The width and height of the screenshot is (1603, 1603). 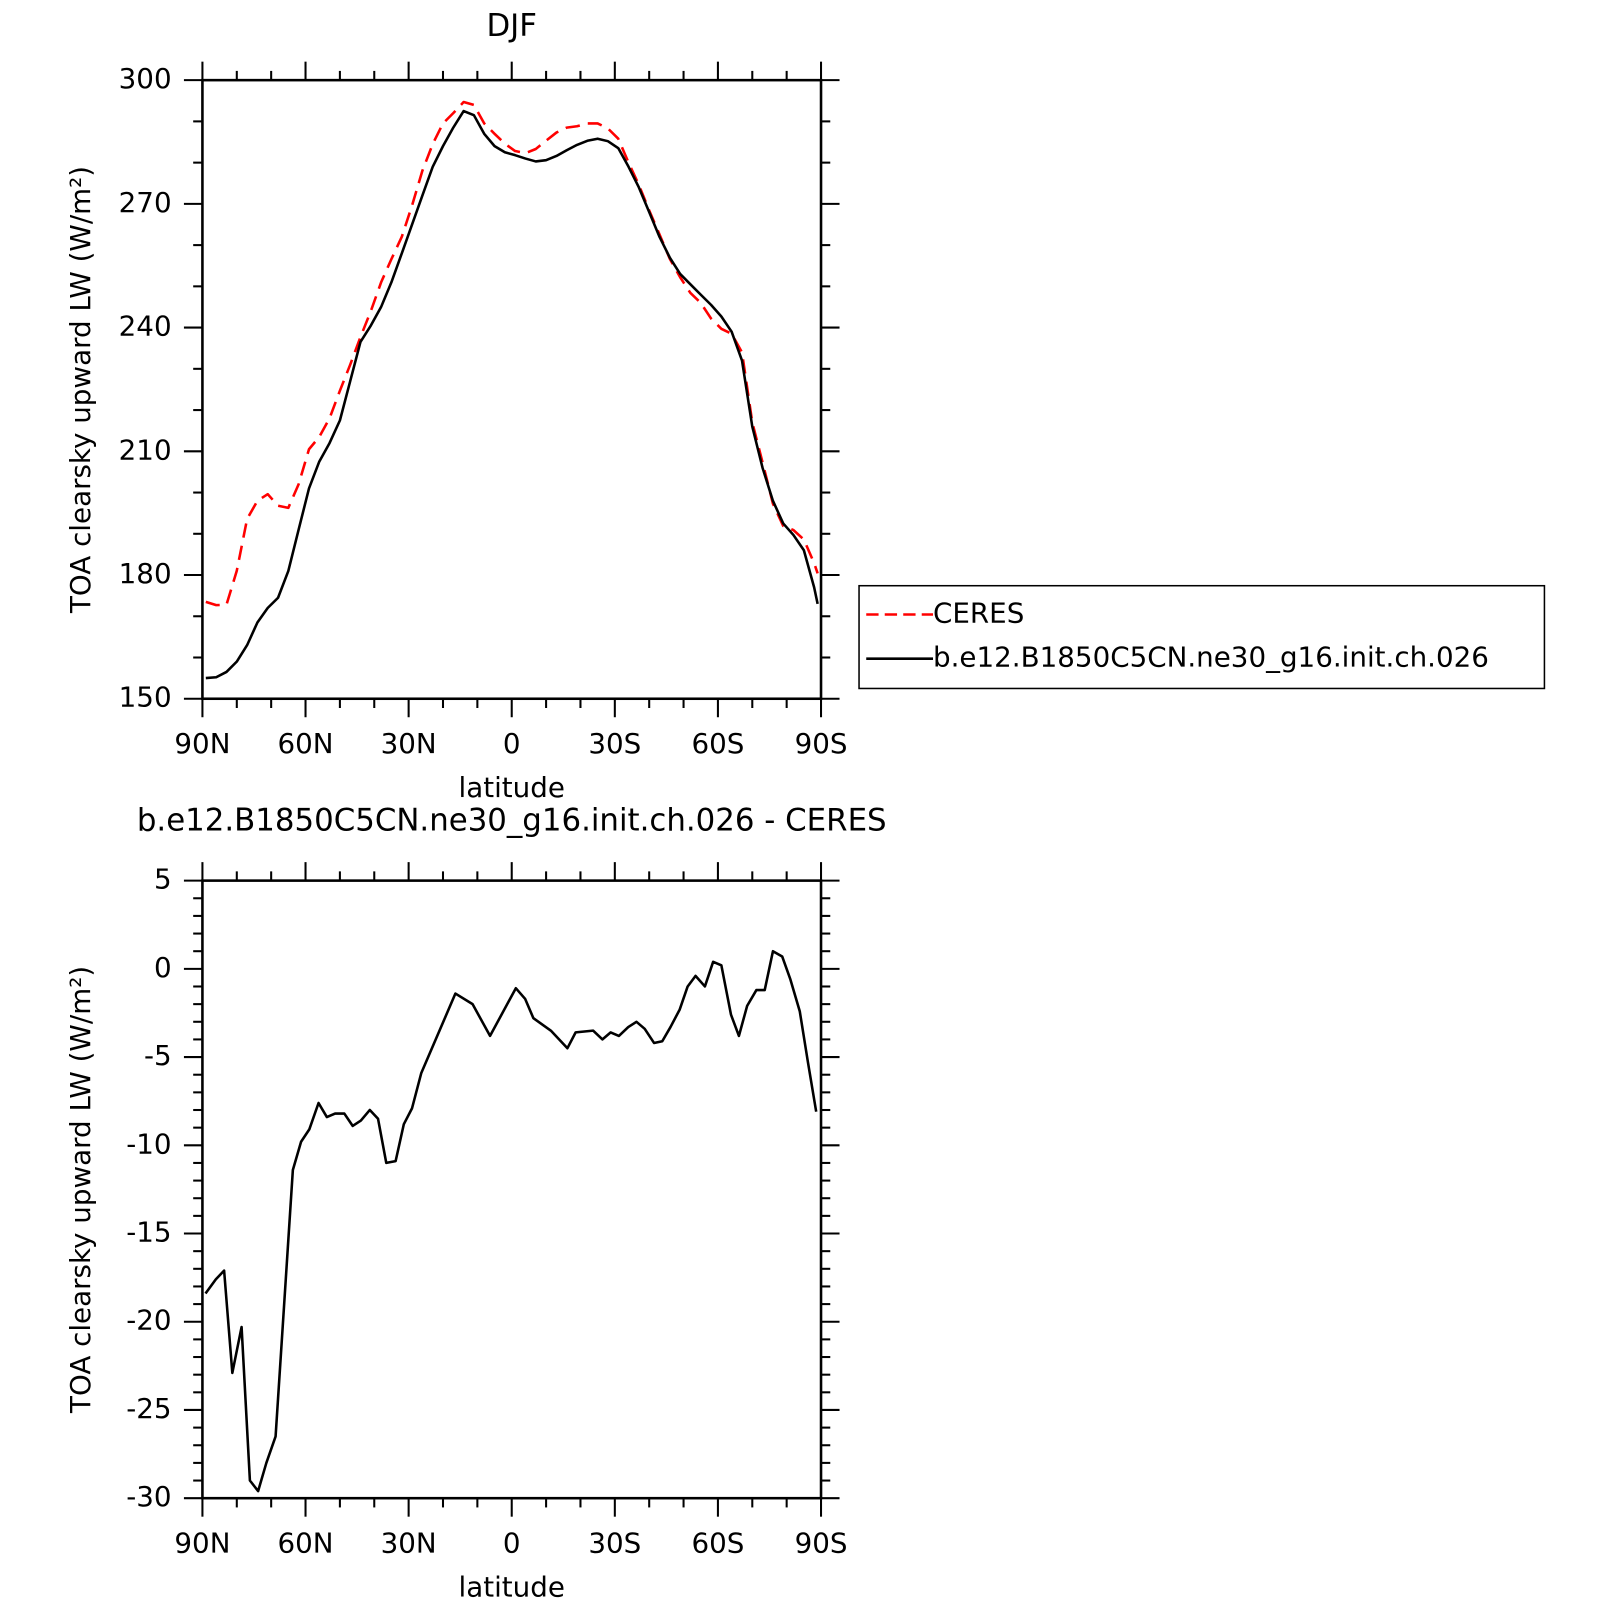 What do you see at coordinates (1202, 637) in the screenshot?
I see `legend-box` at bounding box center [1202, 637].